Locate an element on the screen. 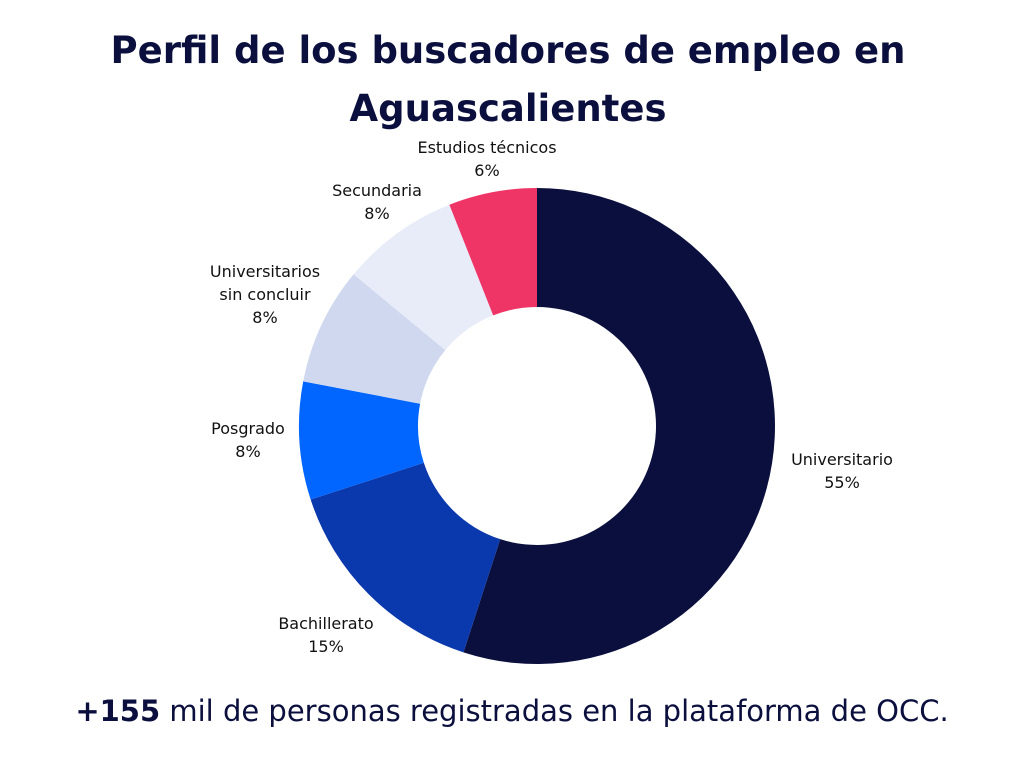 This screenshot has width=1024, height=768. slice-estudios-técnicos is located at coordinates (493, 252).